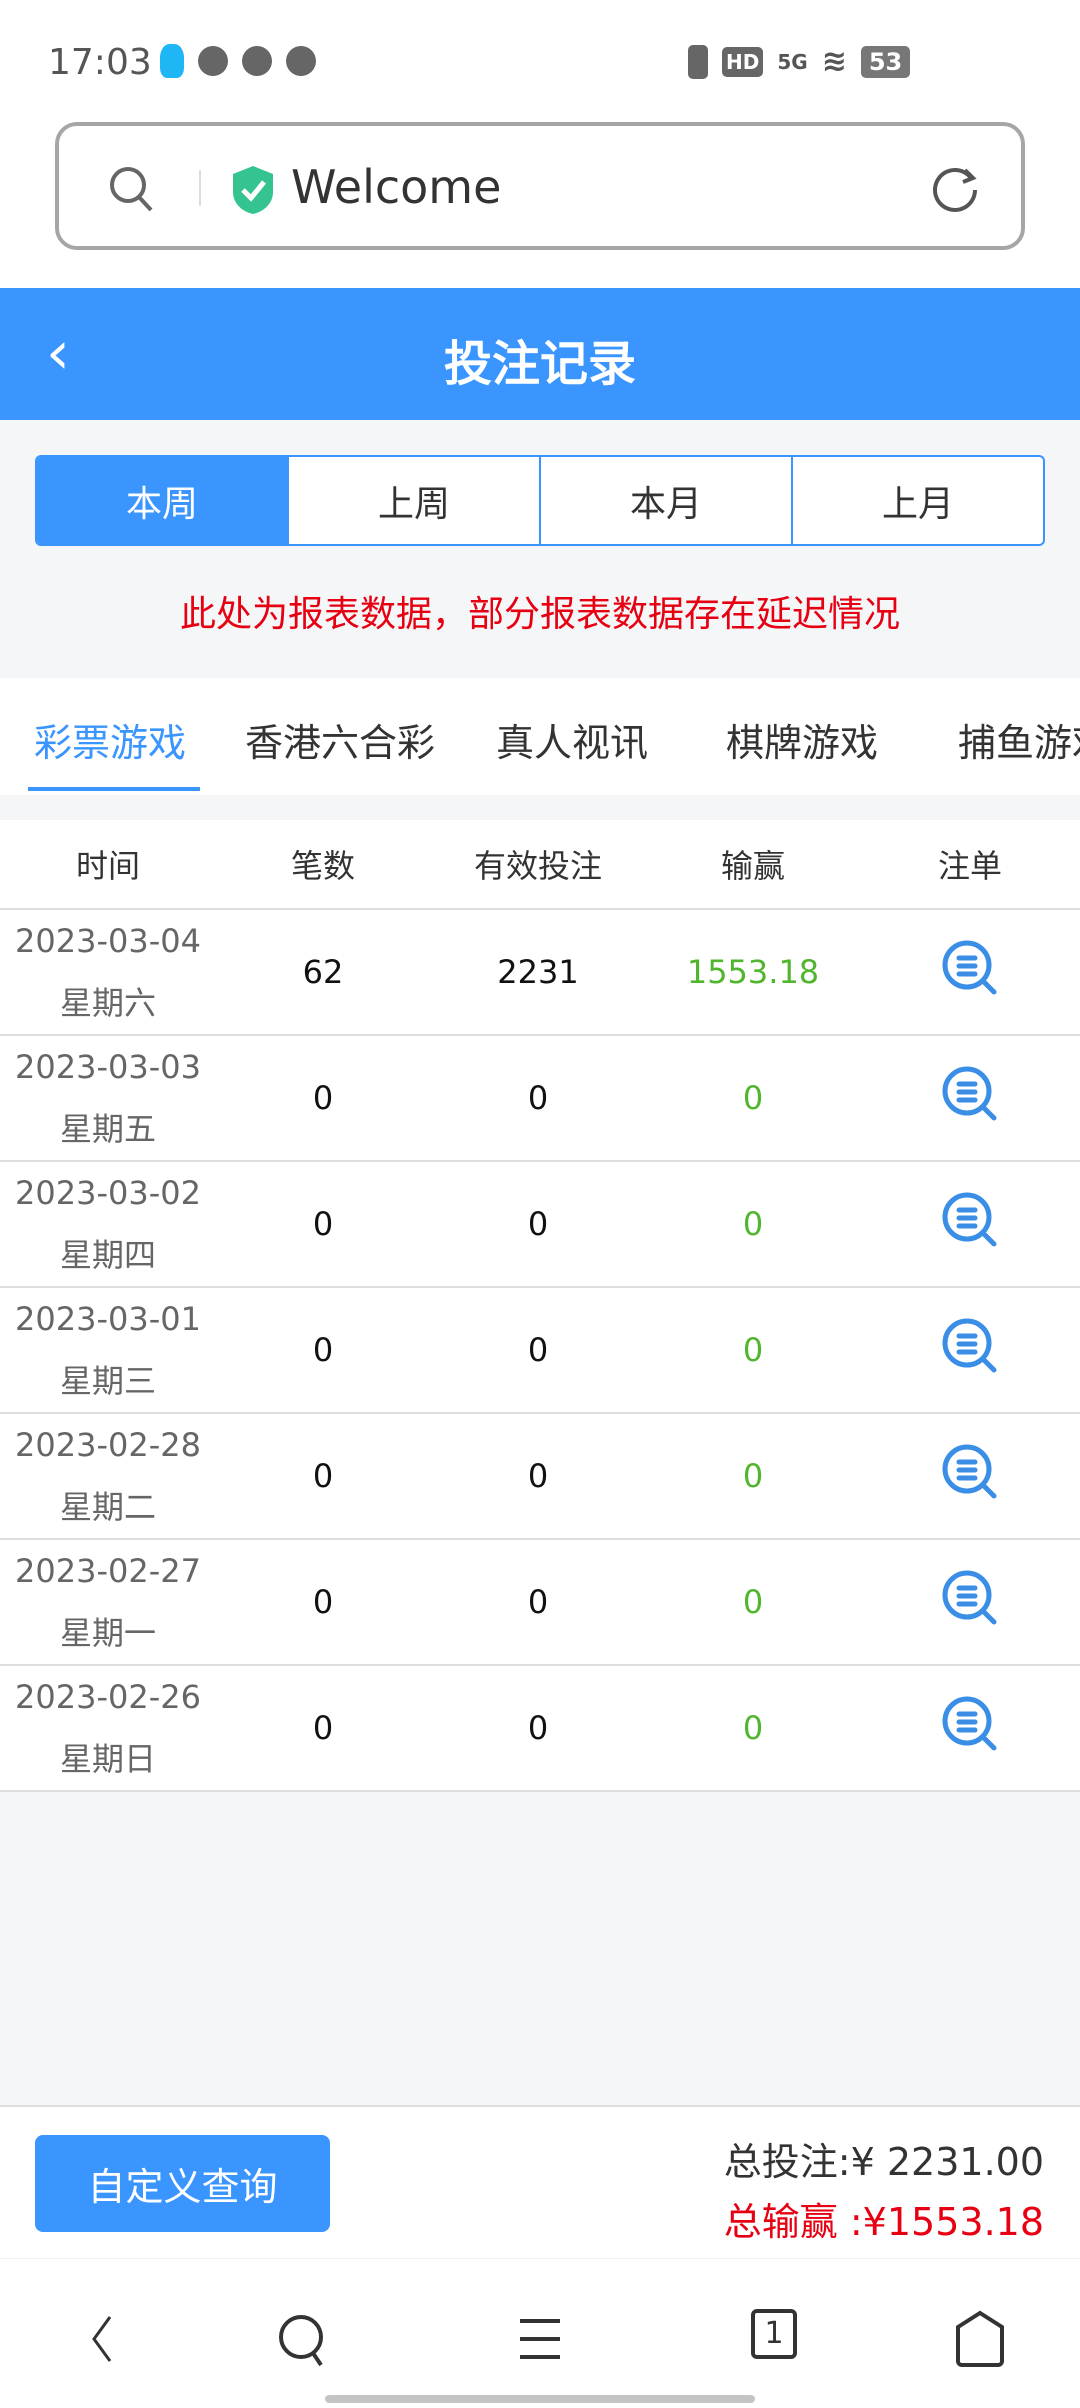  I want to click on url-text: Welcome, so click(396, 187).